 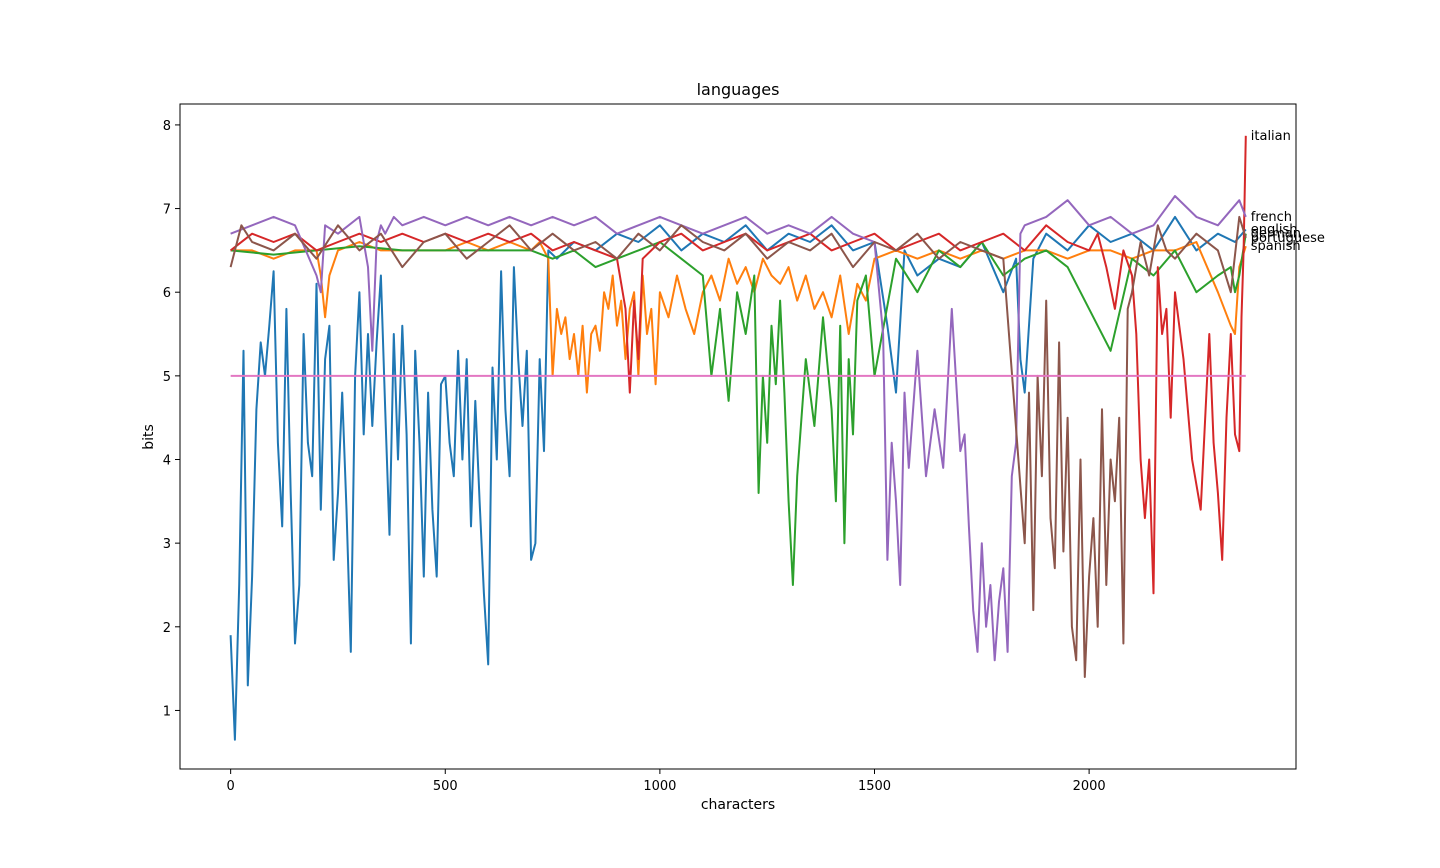 What do you see at coordinates (659, 786) in the screenshot?
I see `x-tick-label: 1000` at bounding box center [659, 786].